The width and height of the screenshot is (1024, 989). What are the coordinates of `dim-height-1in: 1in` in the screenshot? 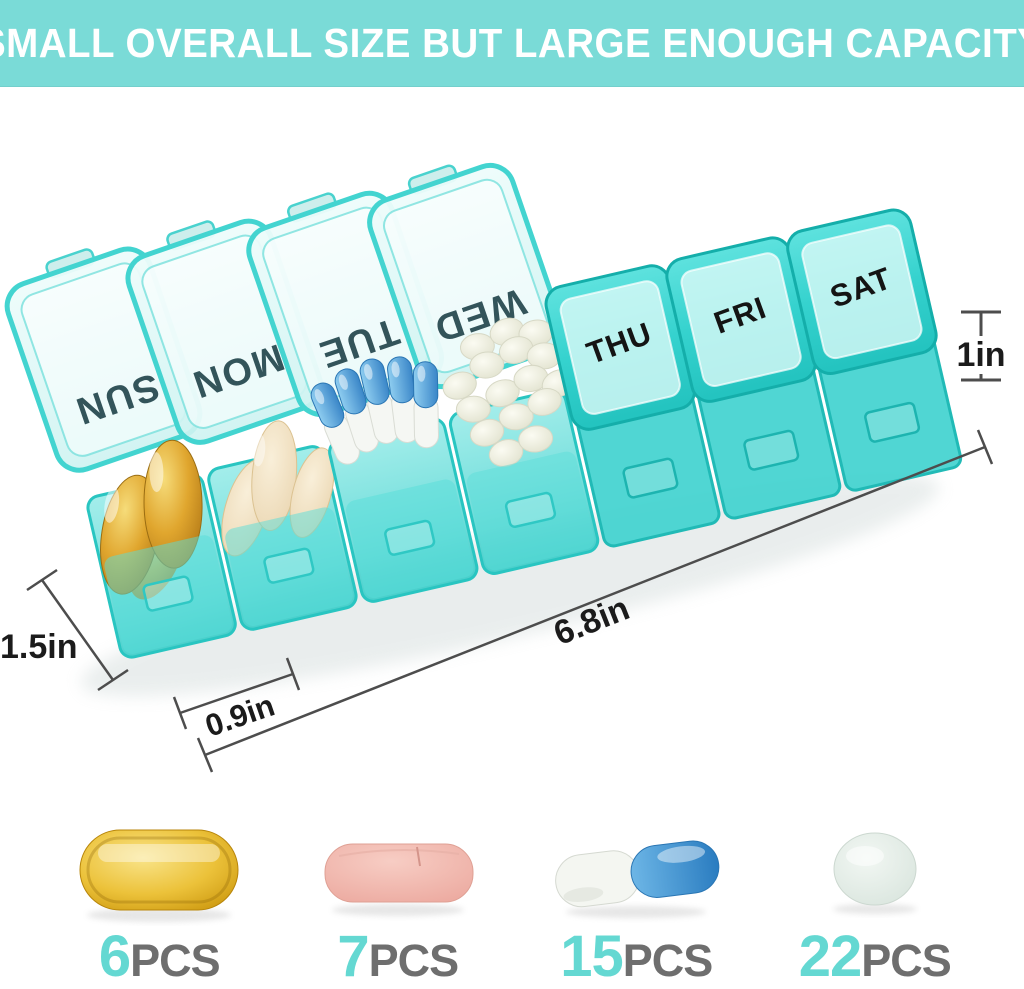 It's located at (981, 346).